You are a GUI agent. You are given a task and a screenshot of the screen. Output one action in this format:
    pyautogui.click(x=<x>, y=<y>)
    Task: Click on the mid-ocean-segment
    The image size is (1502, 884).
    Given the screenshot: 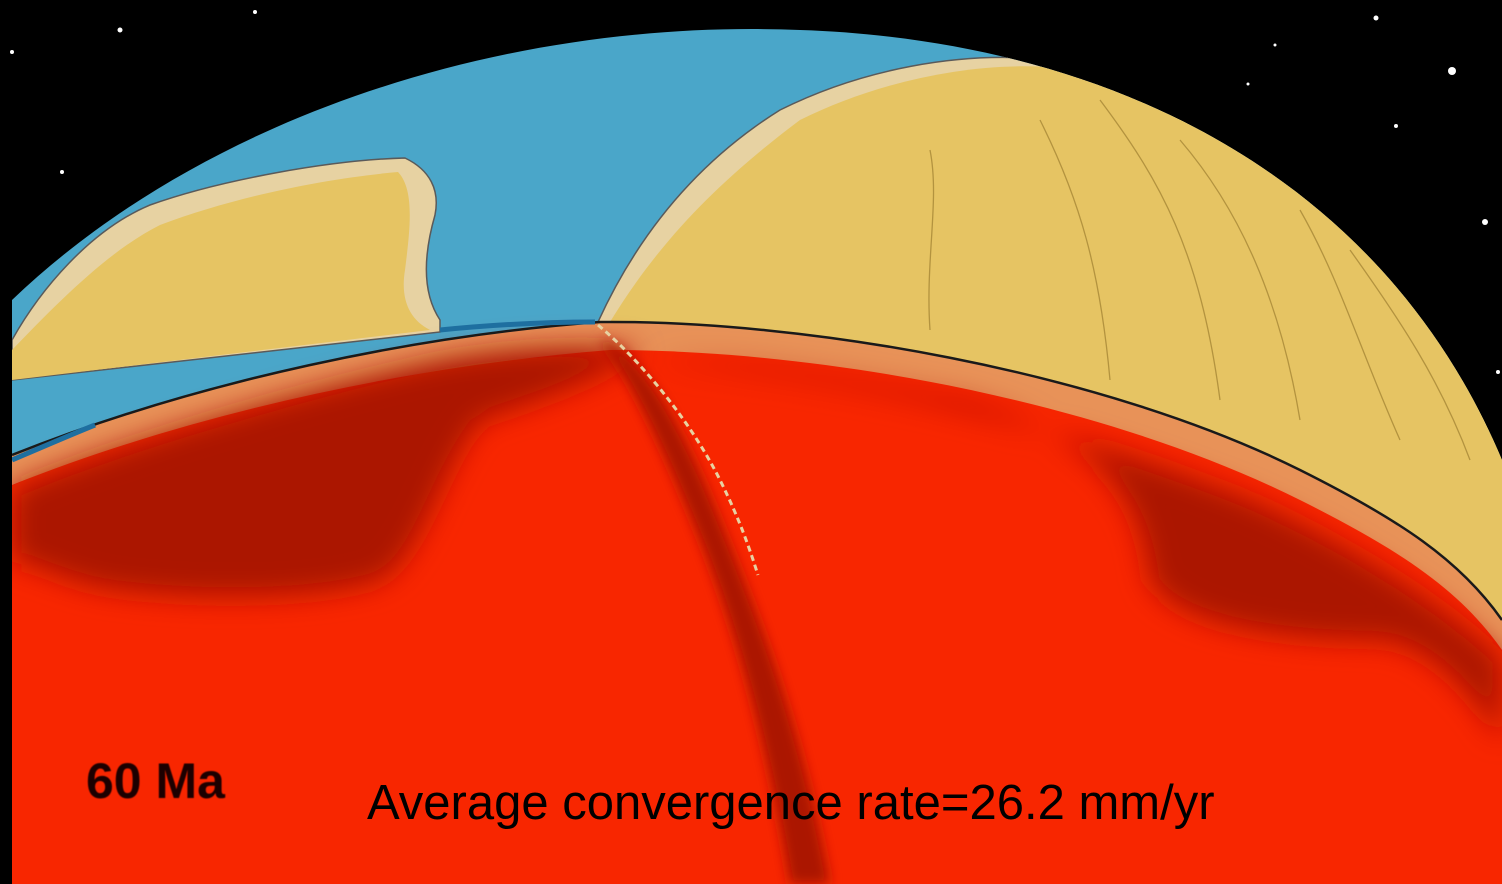 What is the action you would take?
    pyautogui.click(x=517, y=326)
    